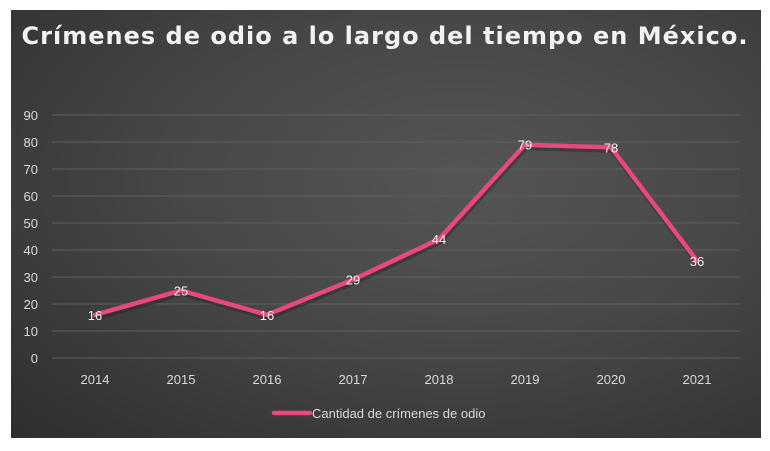  What do you see at coordinates (697, 379) in the screenshot?
I see `x-tick-label: 2021` at bounding box center [697, 379].